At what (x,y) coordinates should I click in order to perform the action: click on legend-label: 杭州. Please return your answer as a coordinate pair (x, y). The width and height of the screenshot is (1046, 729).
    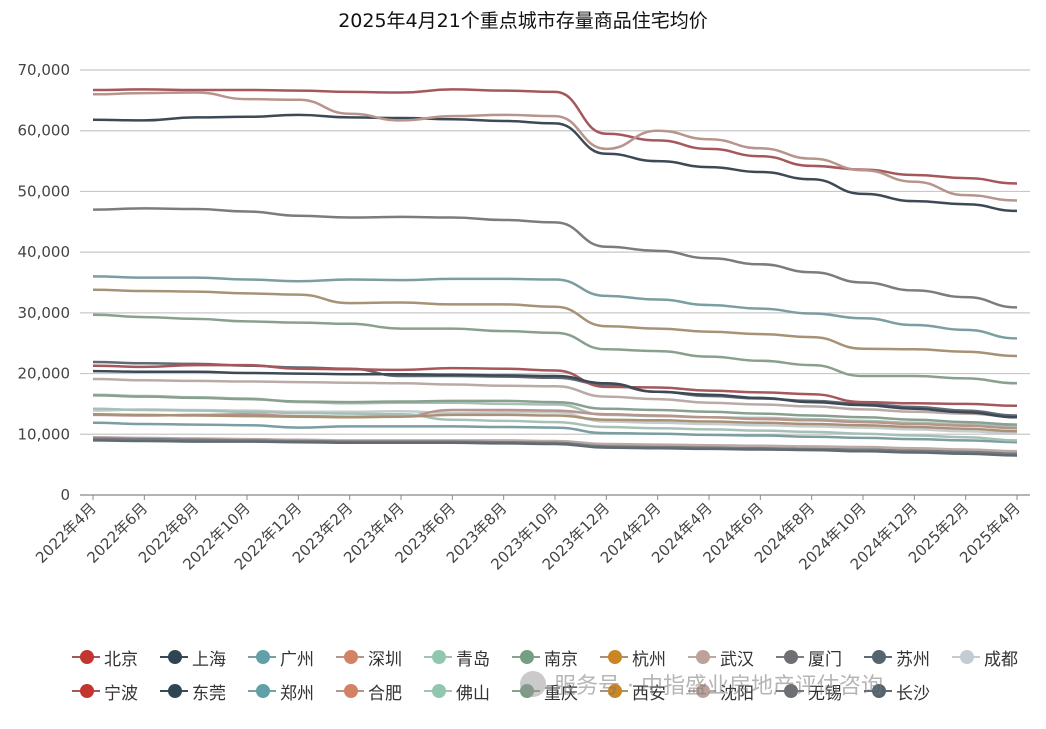
    Looking at the image, I should click on (649, 659).